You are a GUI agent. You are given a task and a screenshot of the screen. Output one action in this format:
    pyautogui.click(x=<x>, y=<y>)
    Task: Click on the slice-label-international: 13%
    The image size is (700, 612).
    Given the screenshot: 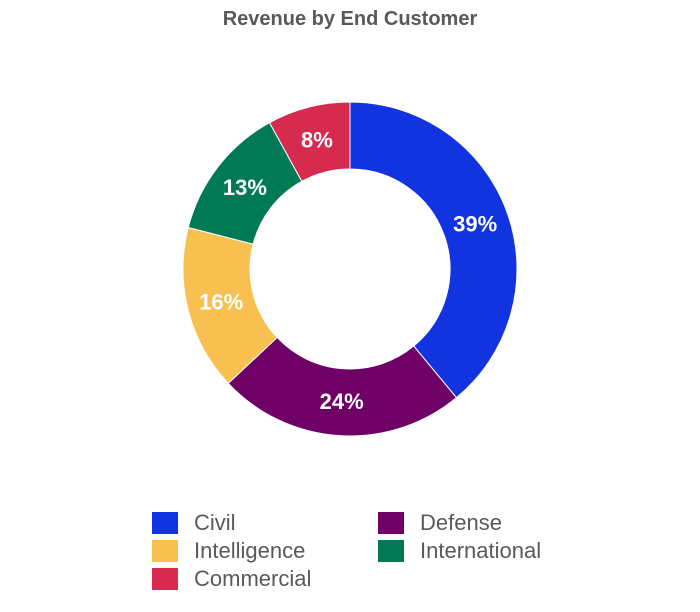 What is the action you would take?
    pyautogui.click(x=245, y=187)
    